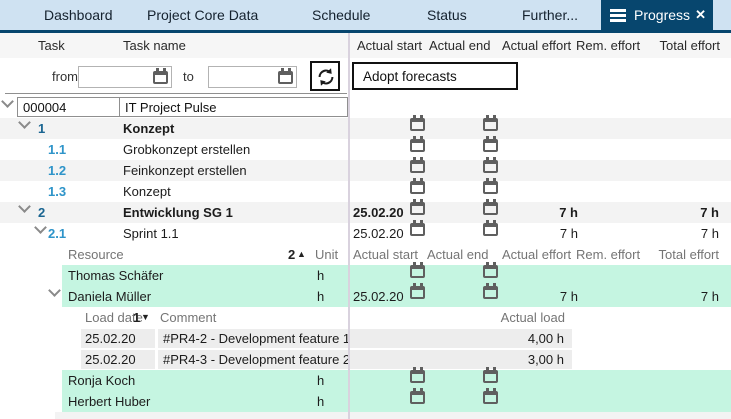  Describe the element at coordinates (365, 400) in the screenshot. I see `resource-row: Herbert Huber h` at that location.